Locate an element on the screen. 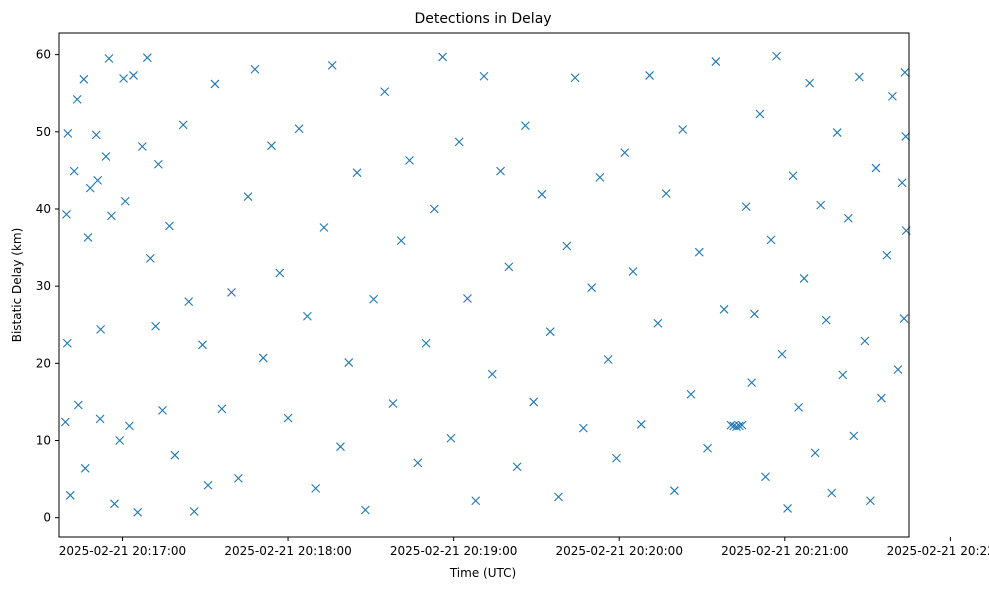  y-tick-label: 40 is located at coordinates (43, 209).